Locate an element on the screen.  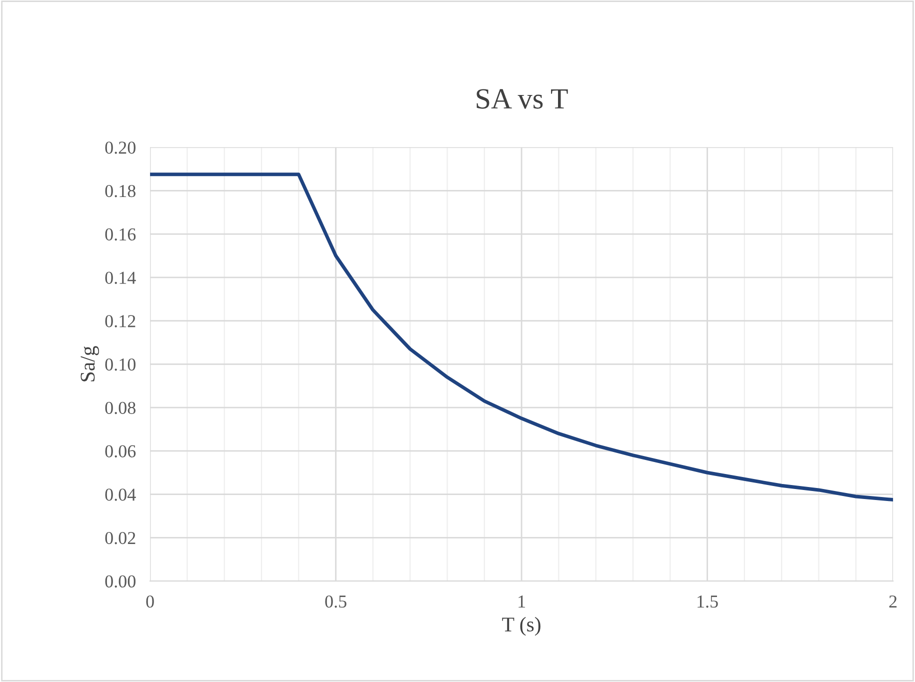
y-tick-label: 0.02 is located at coordinates (120, 538).